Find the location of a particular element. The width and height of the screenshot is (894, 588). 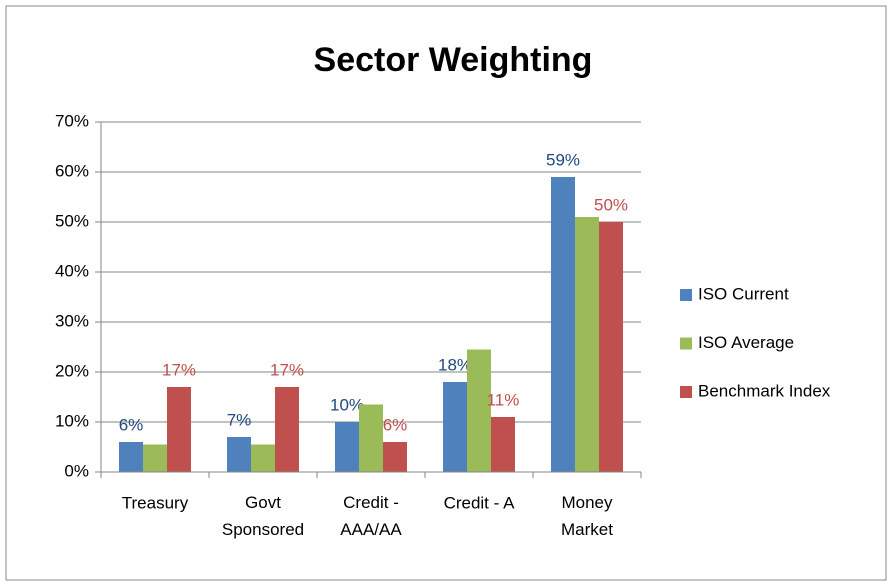

y-tick-label: 60% is located at coordinates (72, 170).